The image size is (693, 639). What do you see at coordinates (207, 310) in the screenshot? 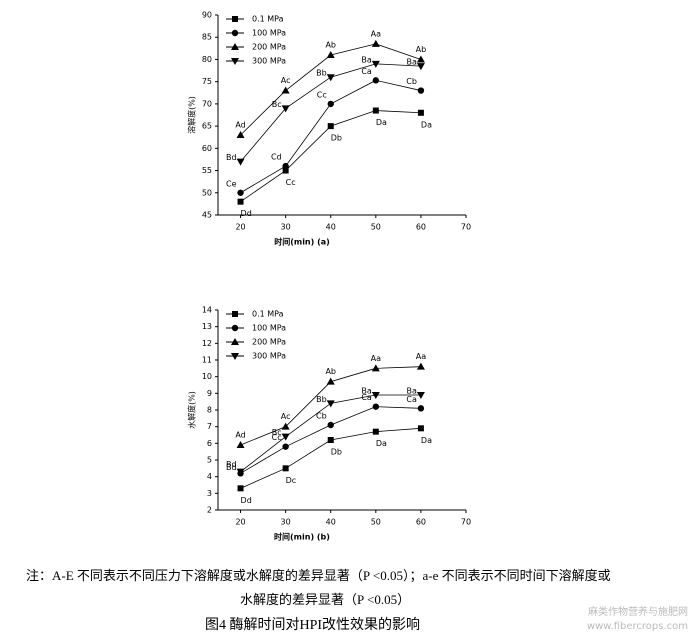
I see `y-tick-label: 14` at bounding box center [207, 310].